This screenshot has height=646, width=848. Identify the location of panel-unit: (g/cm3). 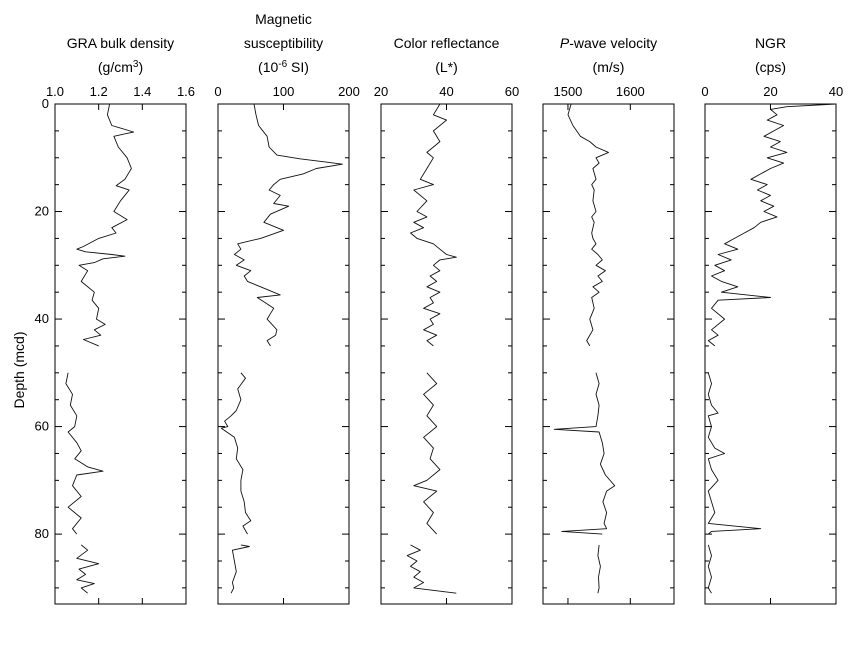
(120, 67).